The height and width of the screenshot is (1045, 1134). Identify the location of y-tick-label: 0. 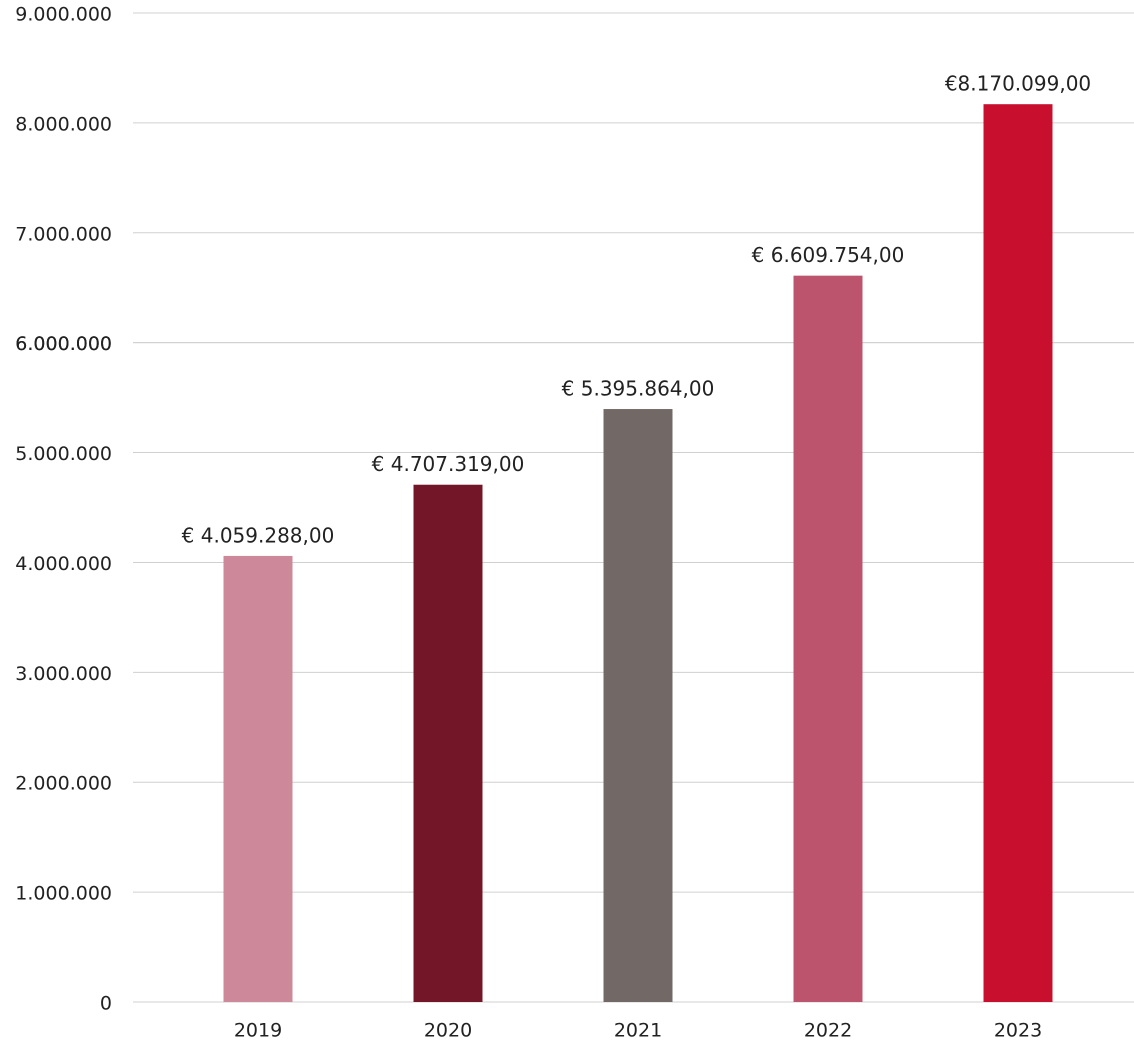
(106, 1004).